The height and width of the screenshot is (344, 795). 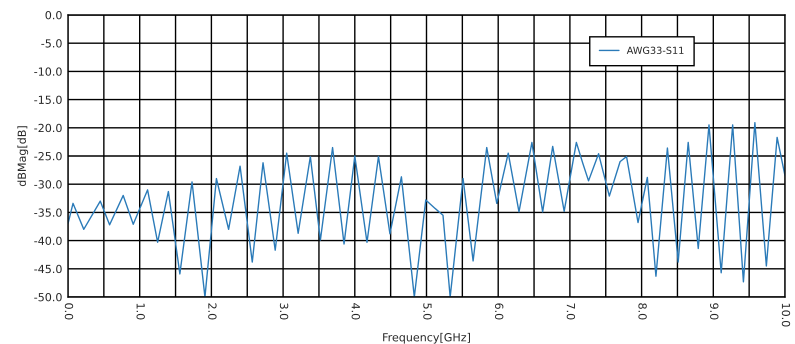 I want to click on legend-label: AWG33-S11, so click(x=655, y=50).